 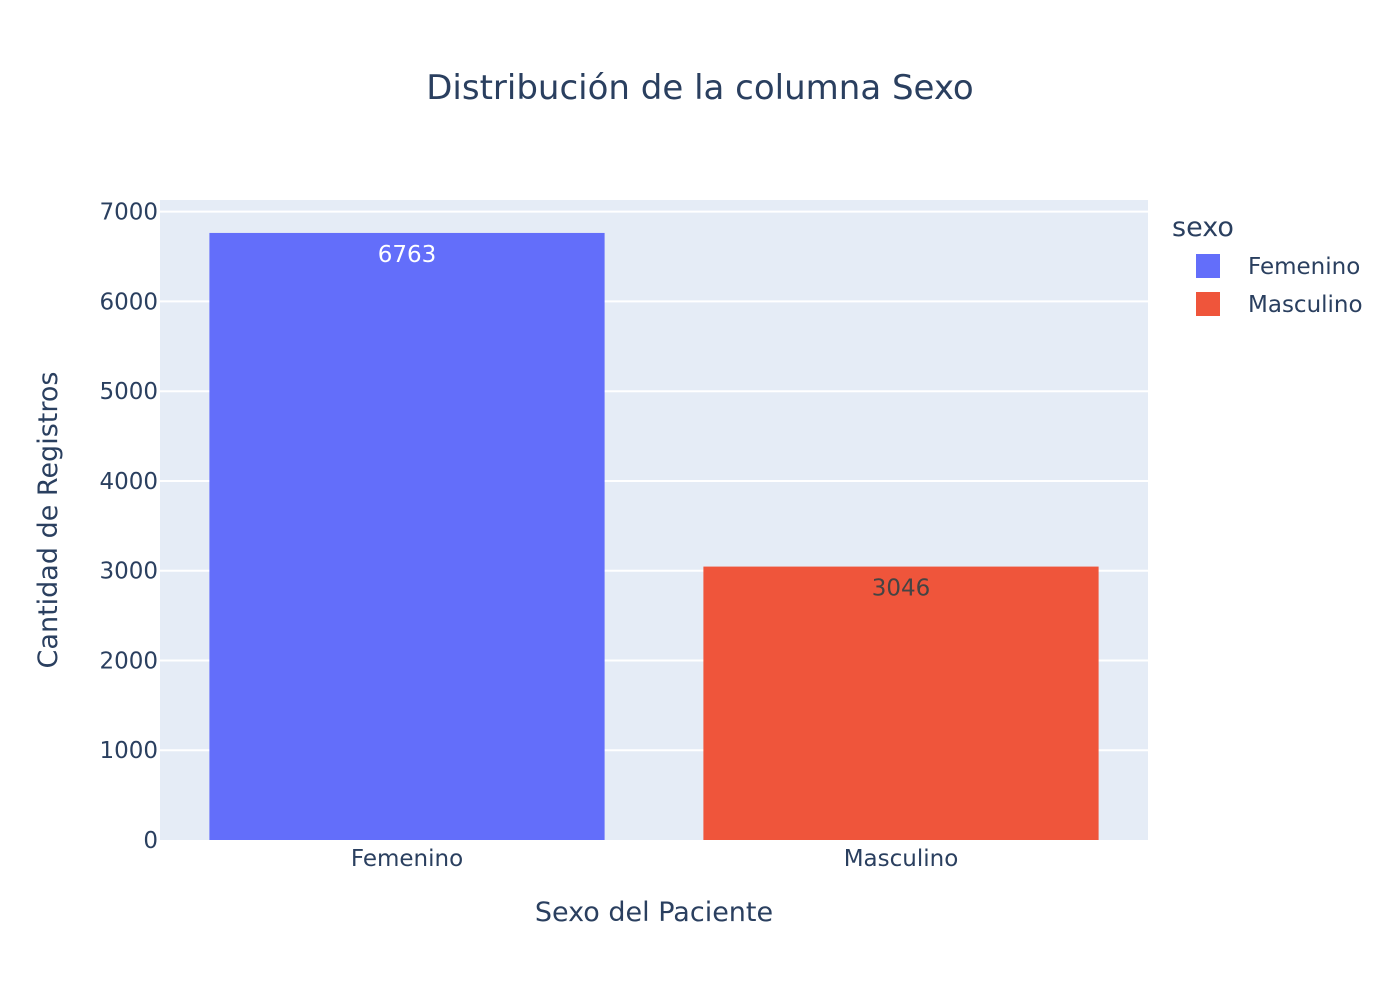 What do you see at coordinates (654, 859) in the screenshot?
I see `x-tick-labels: Femenino Masculino` at bounding box center [654, 859].